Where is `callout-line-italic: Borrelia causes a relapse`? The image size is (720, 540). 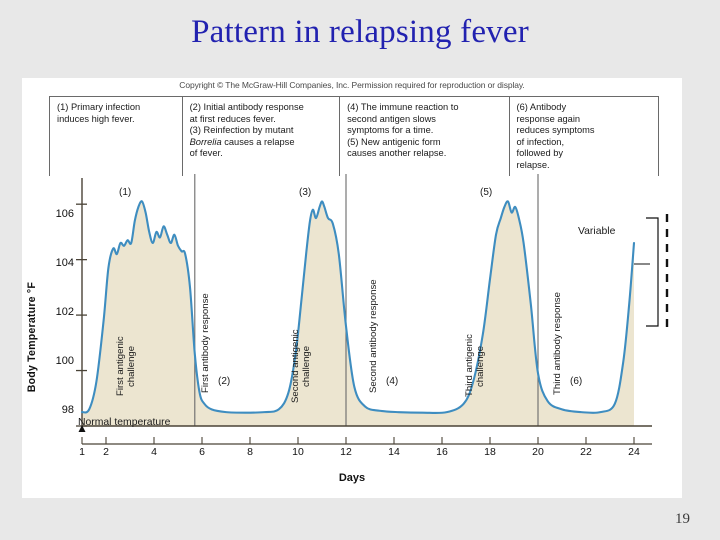 callout-line-italic: Borrelia causes a relapse is located at coordinates (242, 141).